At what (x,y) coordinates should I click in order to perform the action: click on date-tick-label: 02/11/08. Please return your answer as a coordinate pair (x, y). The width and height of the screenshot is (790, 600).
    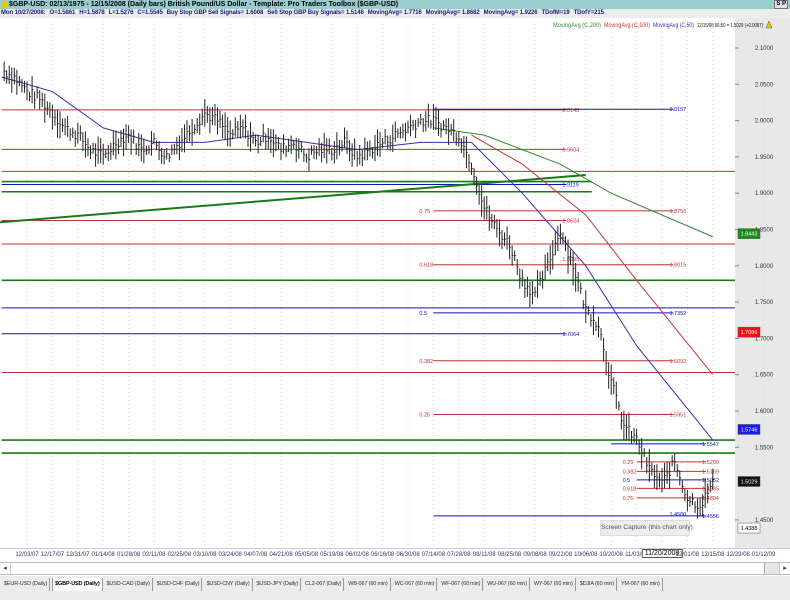
    Looking at the image, I should click on (154, 555).